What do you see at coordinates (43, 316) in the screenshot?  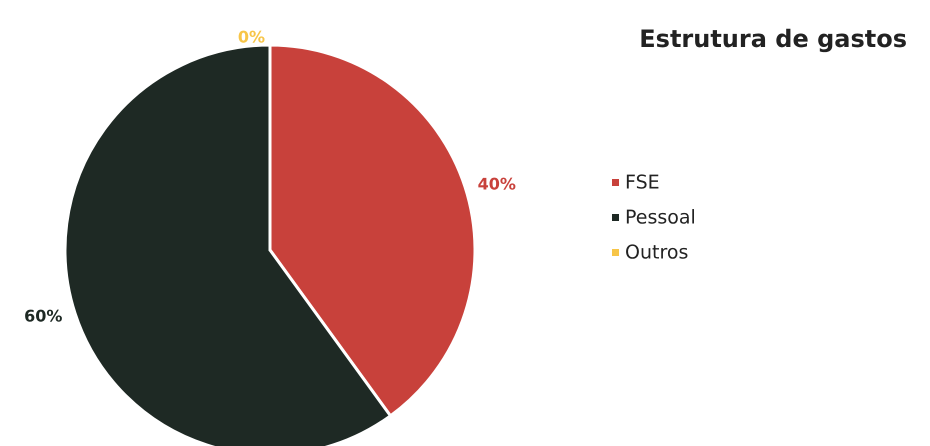 I see `data-label: 60%` at bounding box center [43, 316].